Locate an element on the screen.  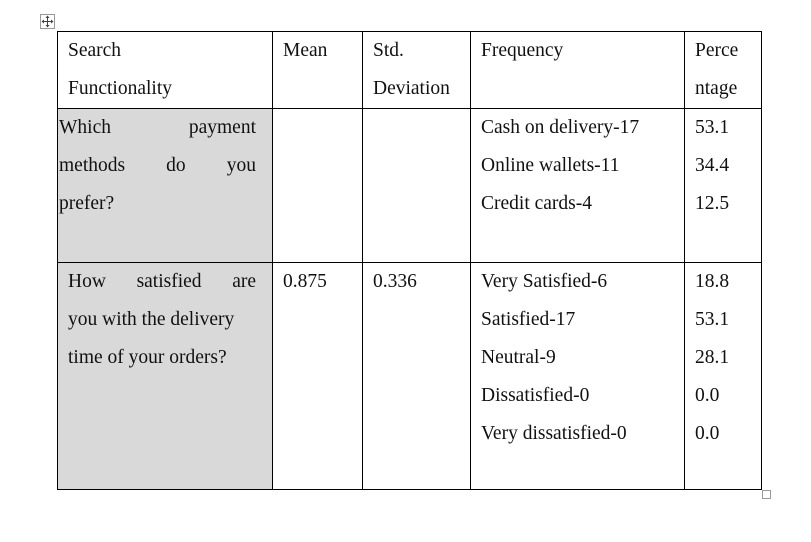
frequency-item: Satisfied-17 is located at coordinates (528, 319).